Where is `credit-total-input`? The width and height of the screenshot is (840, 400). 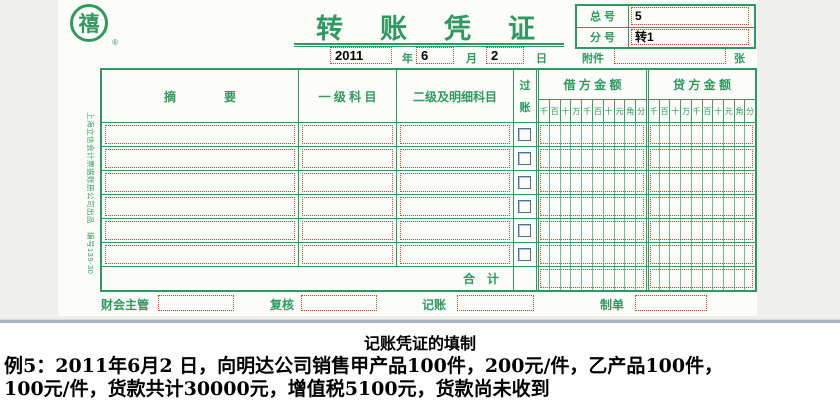 credit-total-input is located at coordinates (701, 278).